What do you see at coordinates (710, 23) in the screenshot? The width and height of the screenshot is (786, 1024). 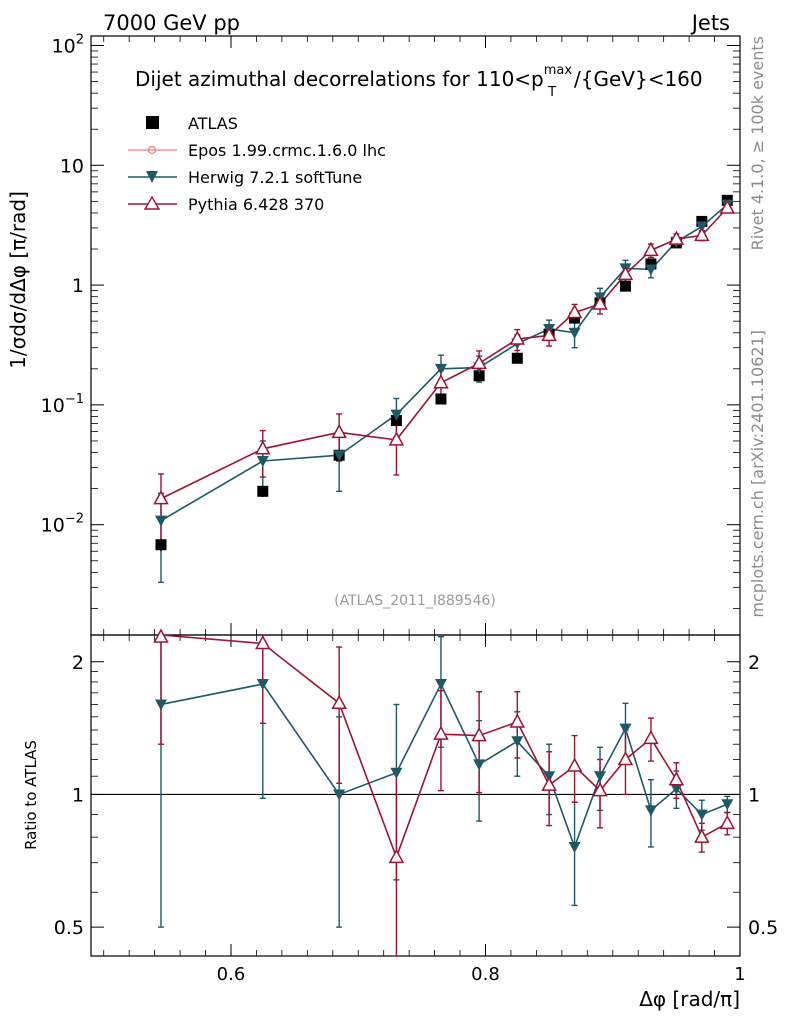 I see `header-jets-label: Jets` at bounding box center [710, 23].